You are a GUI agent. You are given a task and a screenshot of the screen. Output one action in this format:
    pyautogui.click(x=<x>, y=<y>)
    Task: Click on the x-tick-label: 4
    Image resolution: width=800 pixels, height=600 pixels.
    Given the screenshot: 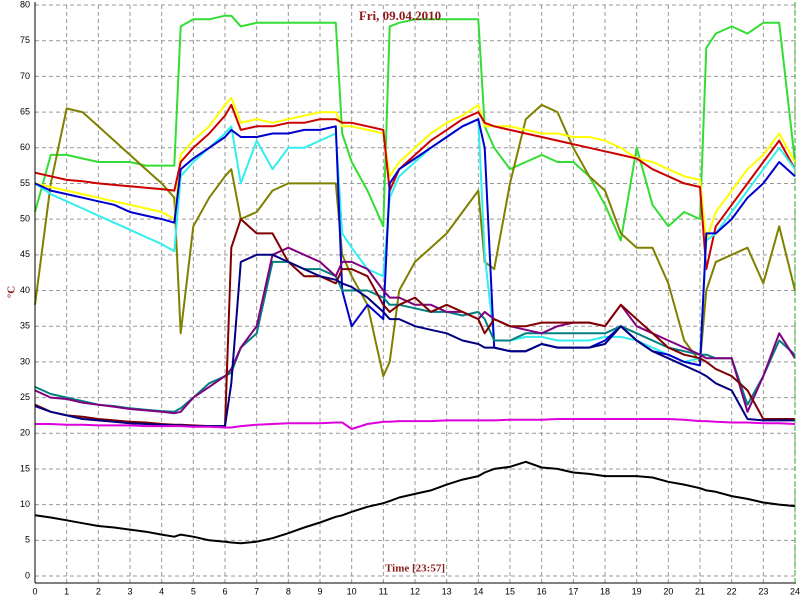 What is the action you would take?
    pyautogui.click(x=161, y=591)
    